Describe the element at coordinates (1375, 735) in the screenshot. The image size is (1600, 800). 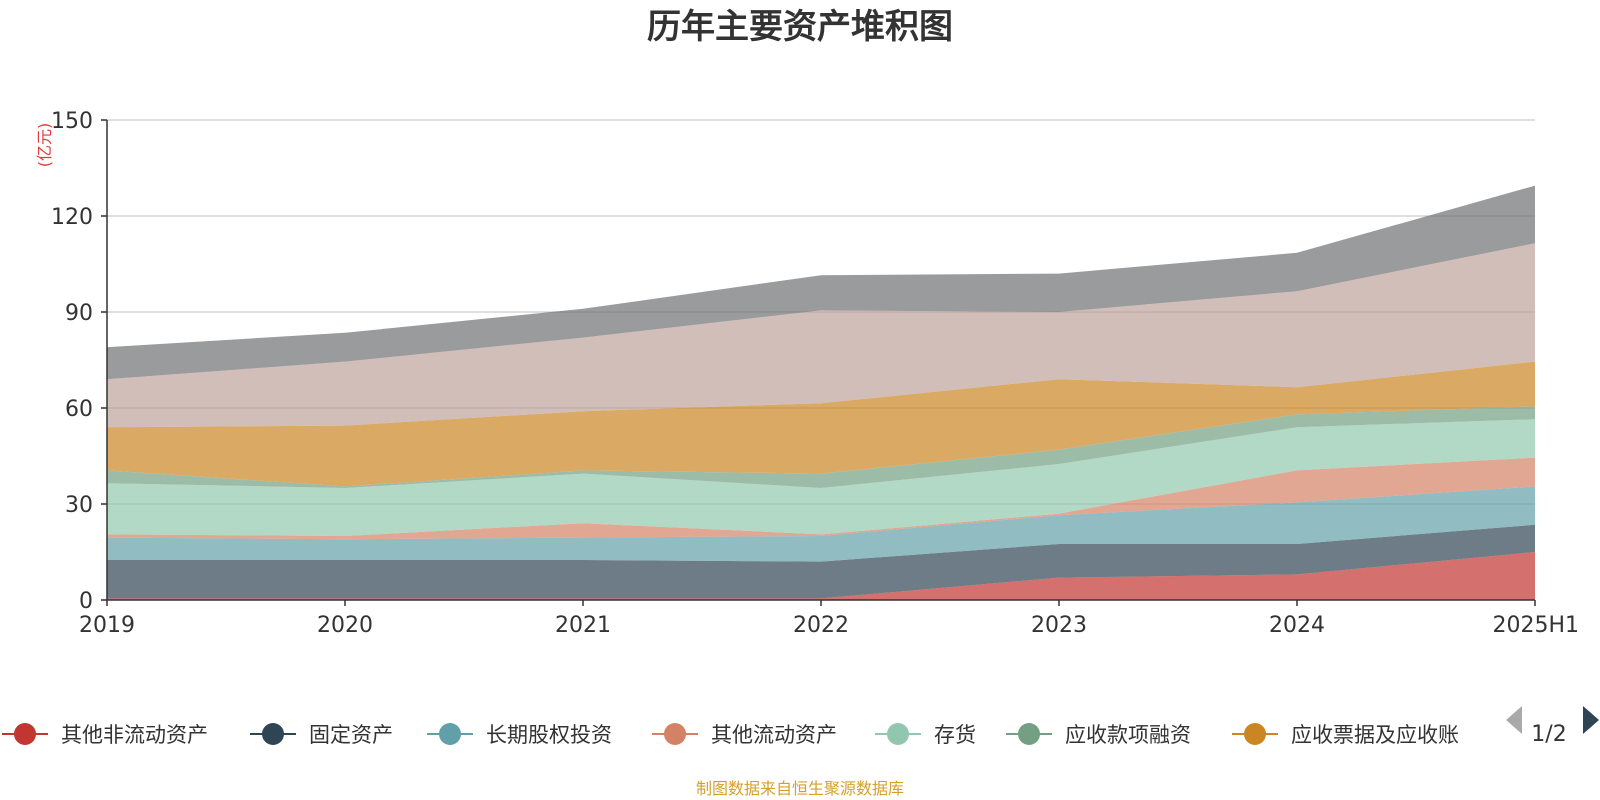
I see `legend-label: 应收票据及应收账` at that location.